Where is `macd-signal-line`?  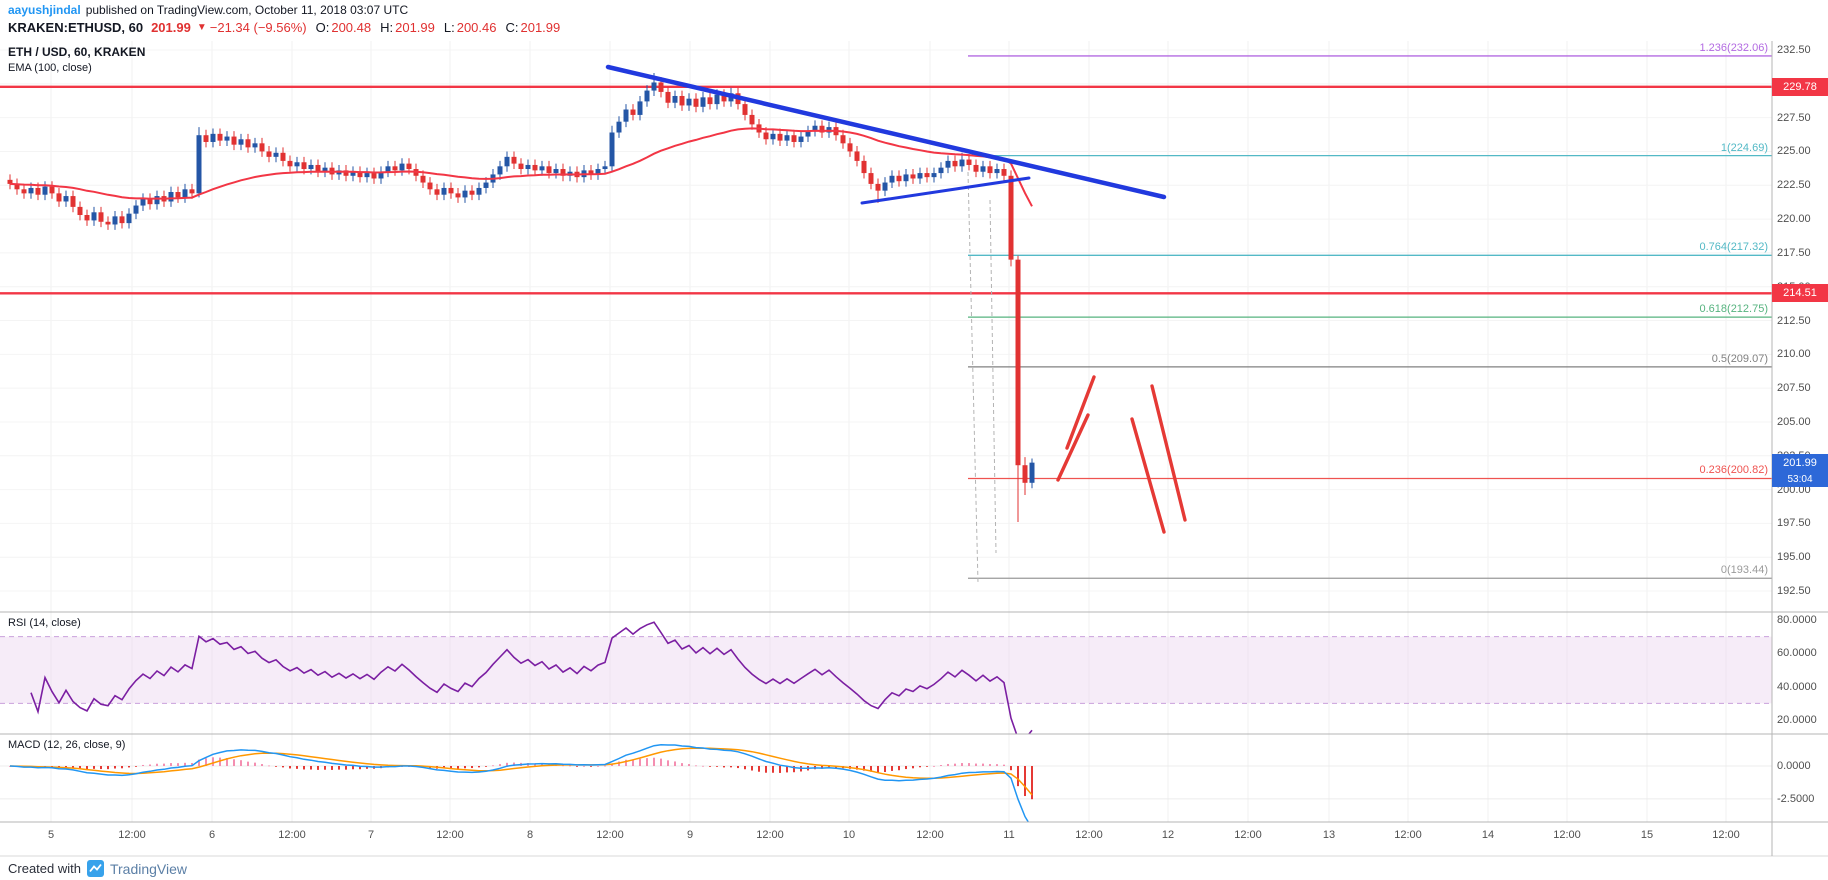
macd-signal-line is located at coordinates (521, 771).